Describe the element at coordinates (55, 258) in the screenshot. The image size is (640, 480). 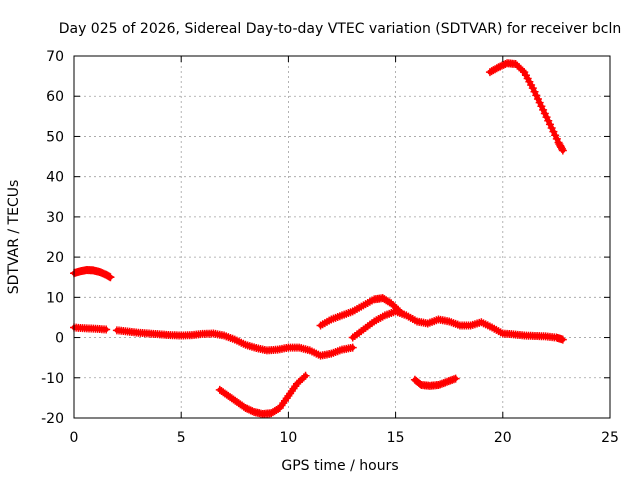
I see `y-tick-label: 20` at that location.